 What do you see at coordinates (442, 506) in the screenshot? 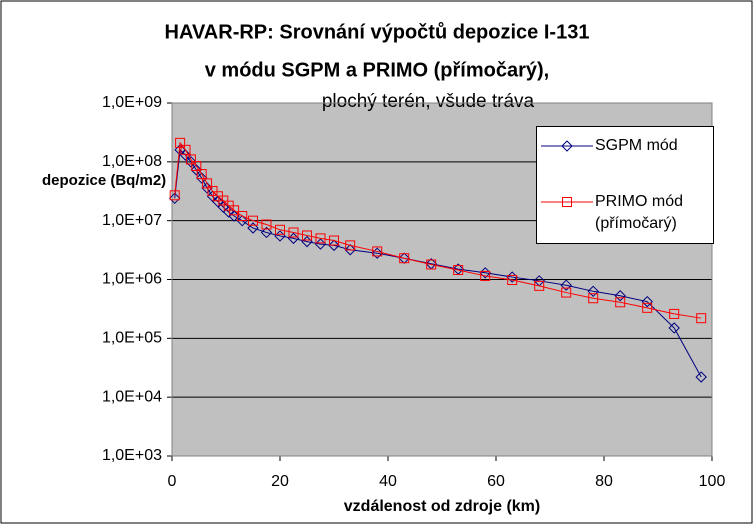
I see `x-axis-label: vzdálenost od zdroje (km)` at bounding box center [442, 506].